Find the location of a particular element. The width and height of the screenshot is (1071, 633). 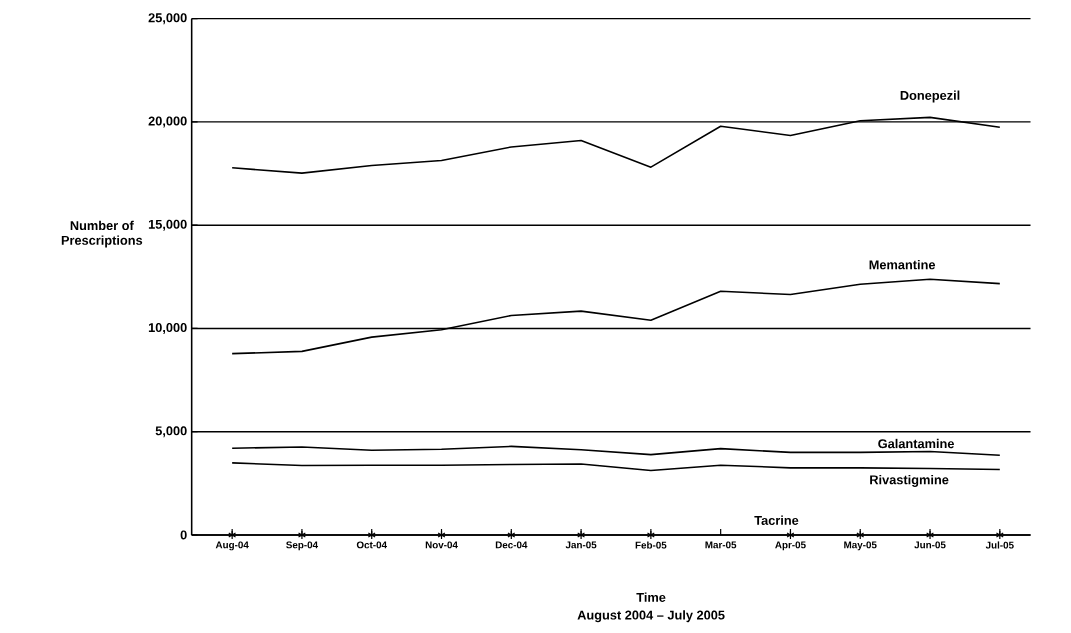

y-tick-label: 5,000 is located at coordinates (171, 432).